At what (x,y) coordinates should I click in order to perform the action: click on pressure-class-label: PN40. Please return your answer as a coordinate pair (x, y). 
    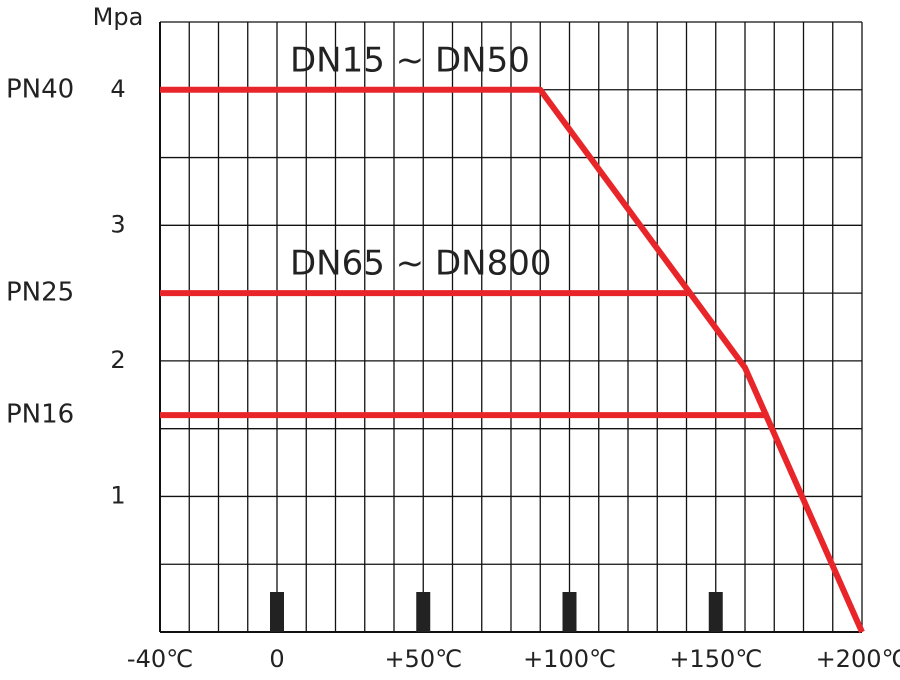
    Looking at the image, I should click on (40, 89).